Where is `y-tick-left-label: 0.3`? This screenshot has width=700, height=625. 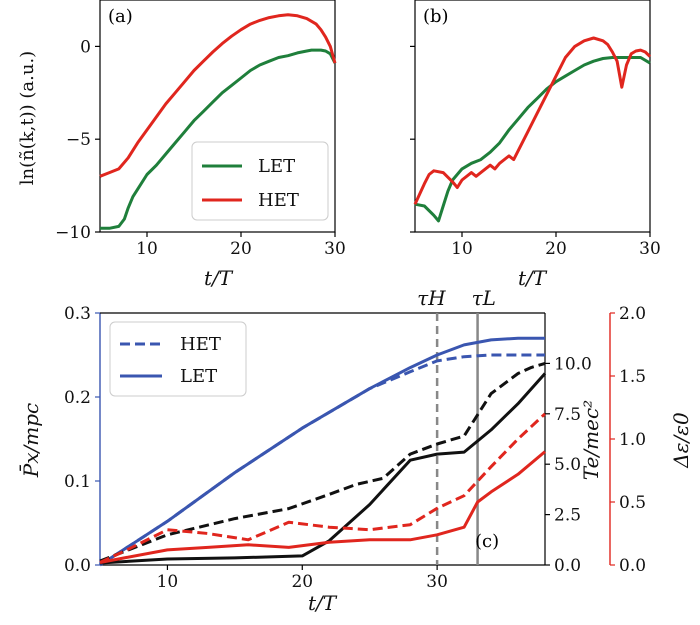
y-tick-left-label: 0.3 is located at coordinates (77, 314).